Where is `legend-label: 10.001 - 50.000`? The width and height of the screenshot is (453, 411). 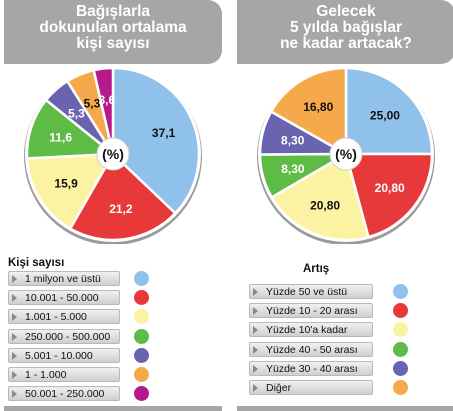 legend-label: 10.001 - 50.000 is located at coordinates (64, 298).